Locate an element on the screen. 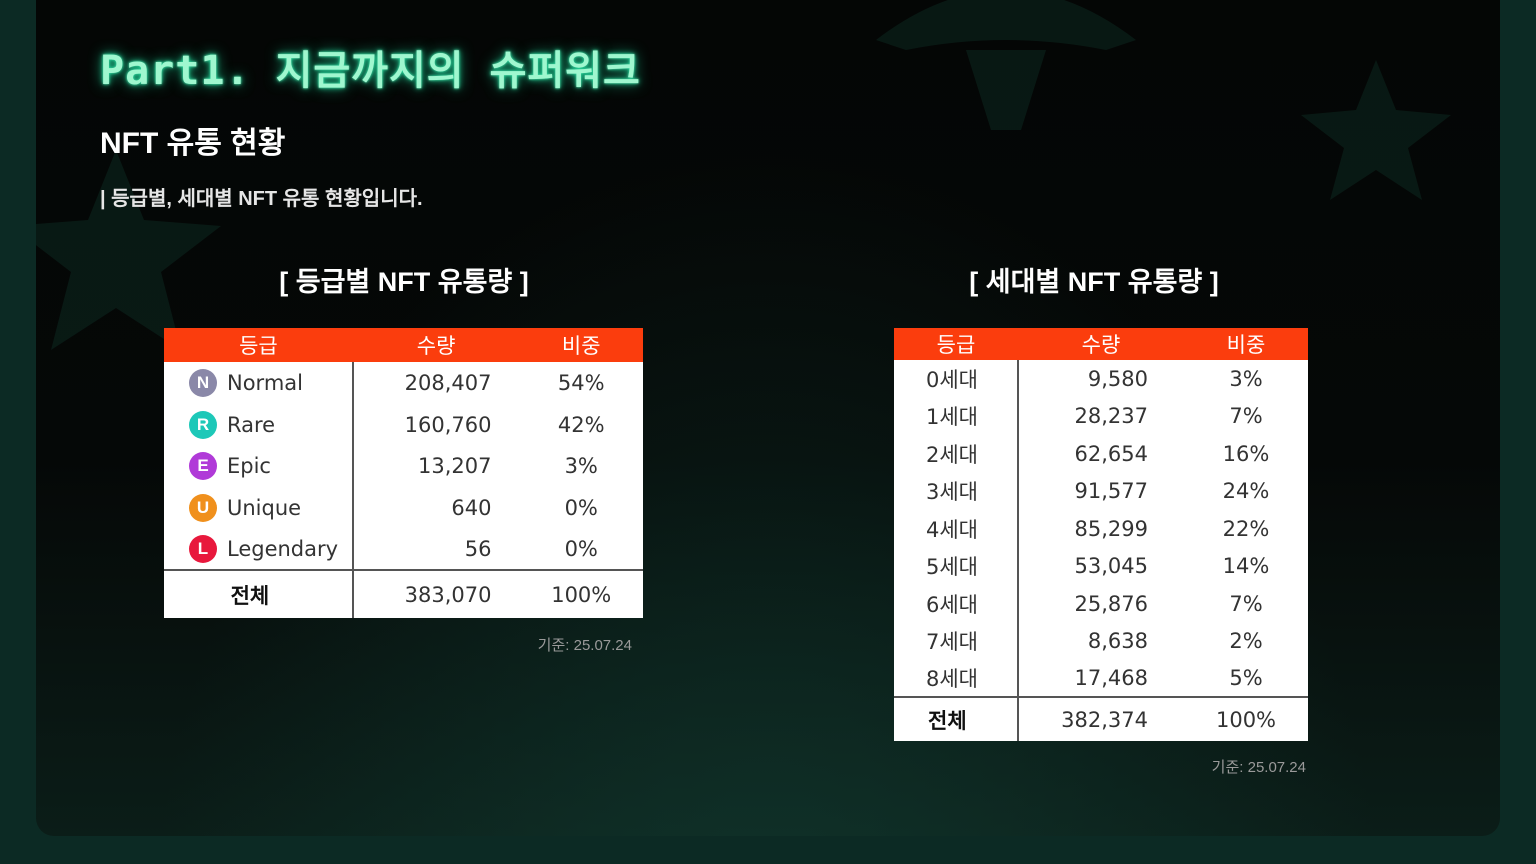  grade-name: Epic is located at coordinates (249, 466).